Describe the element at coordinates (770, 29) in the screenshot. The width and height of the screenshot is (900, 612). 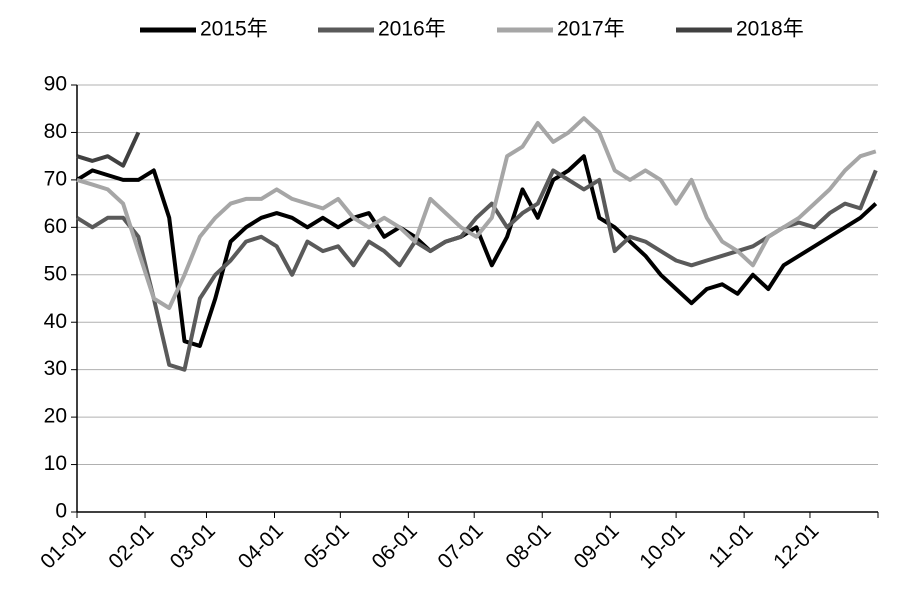
I see `legend-label: 2018年` at that location.